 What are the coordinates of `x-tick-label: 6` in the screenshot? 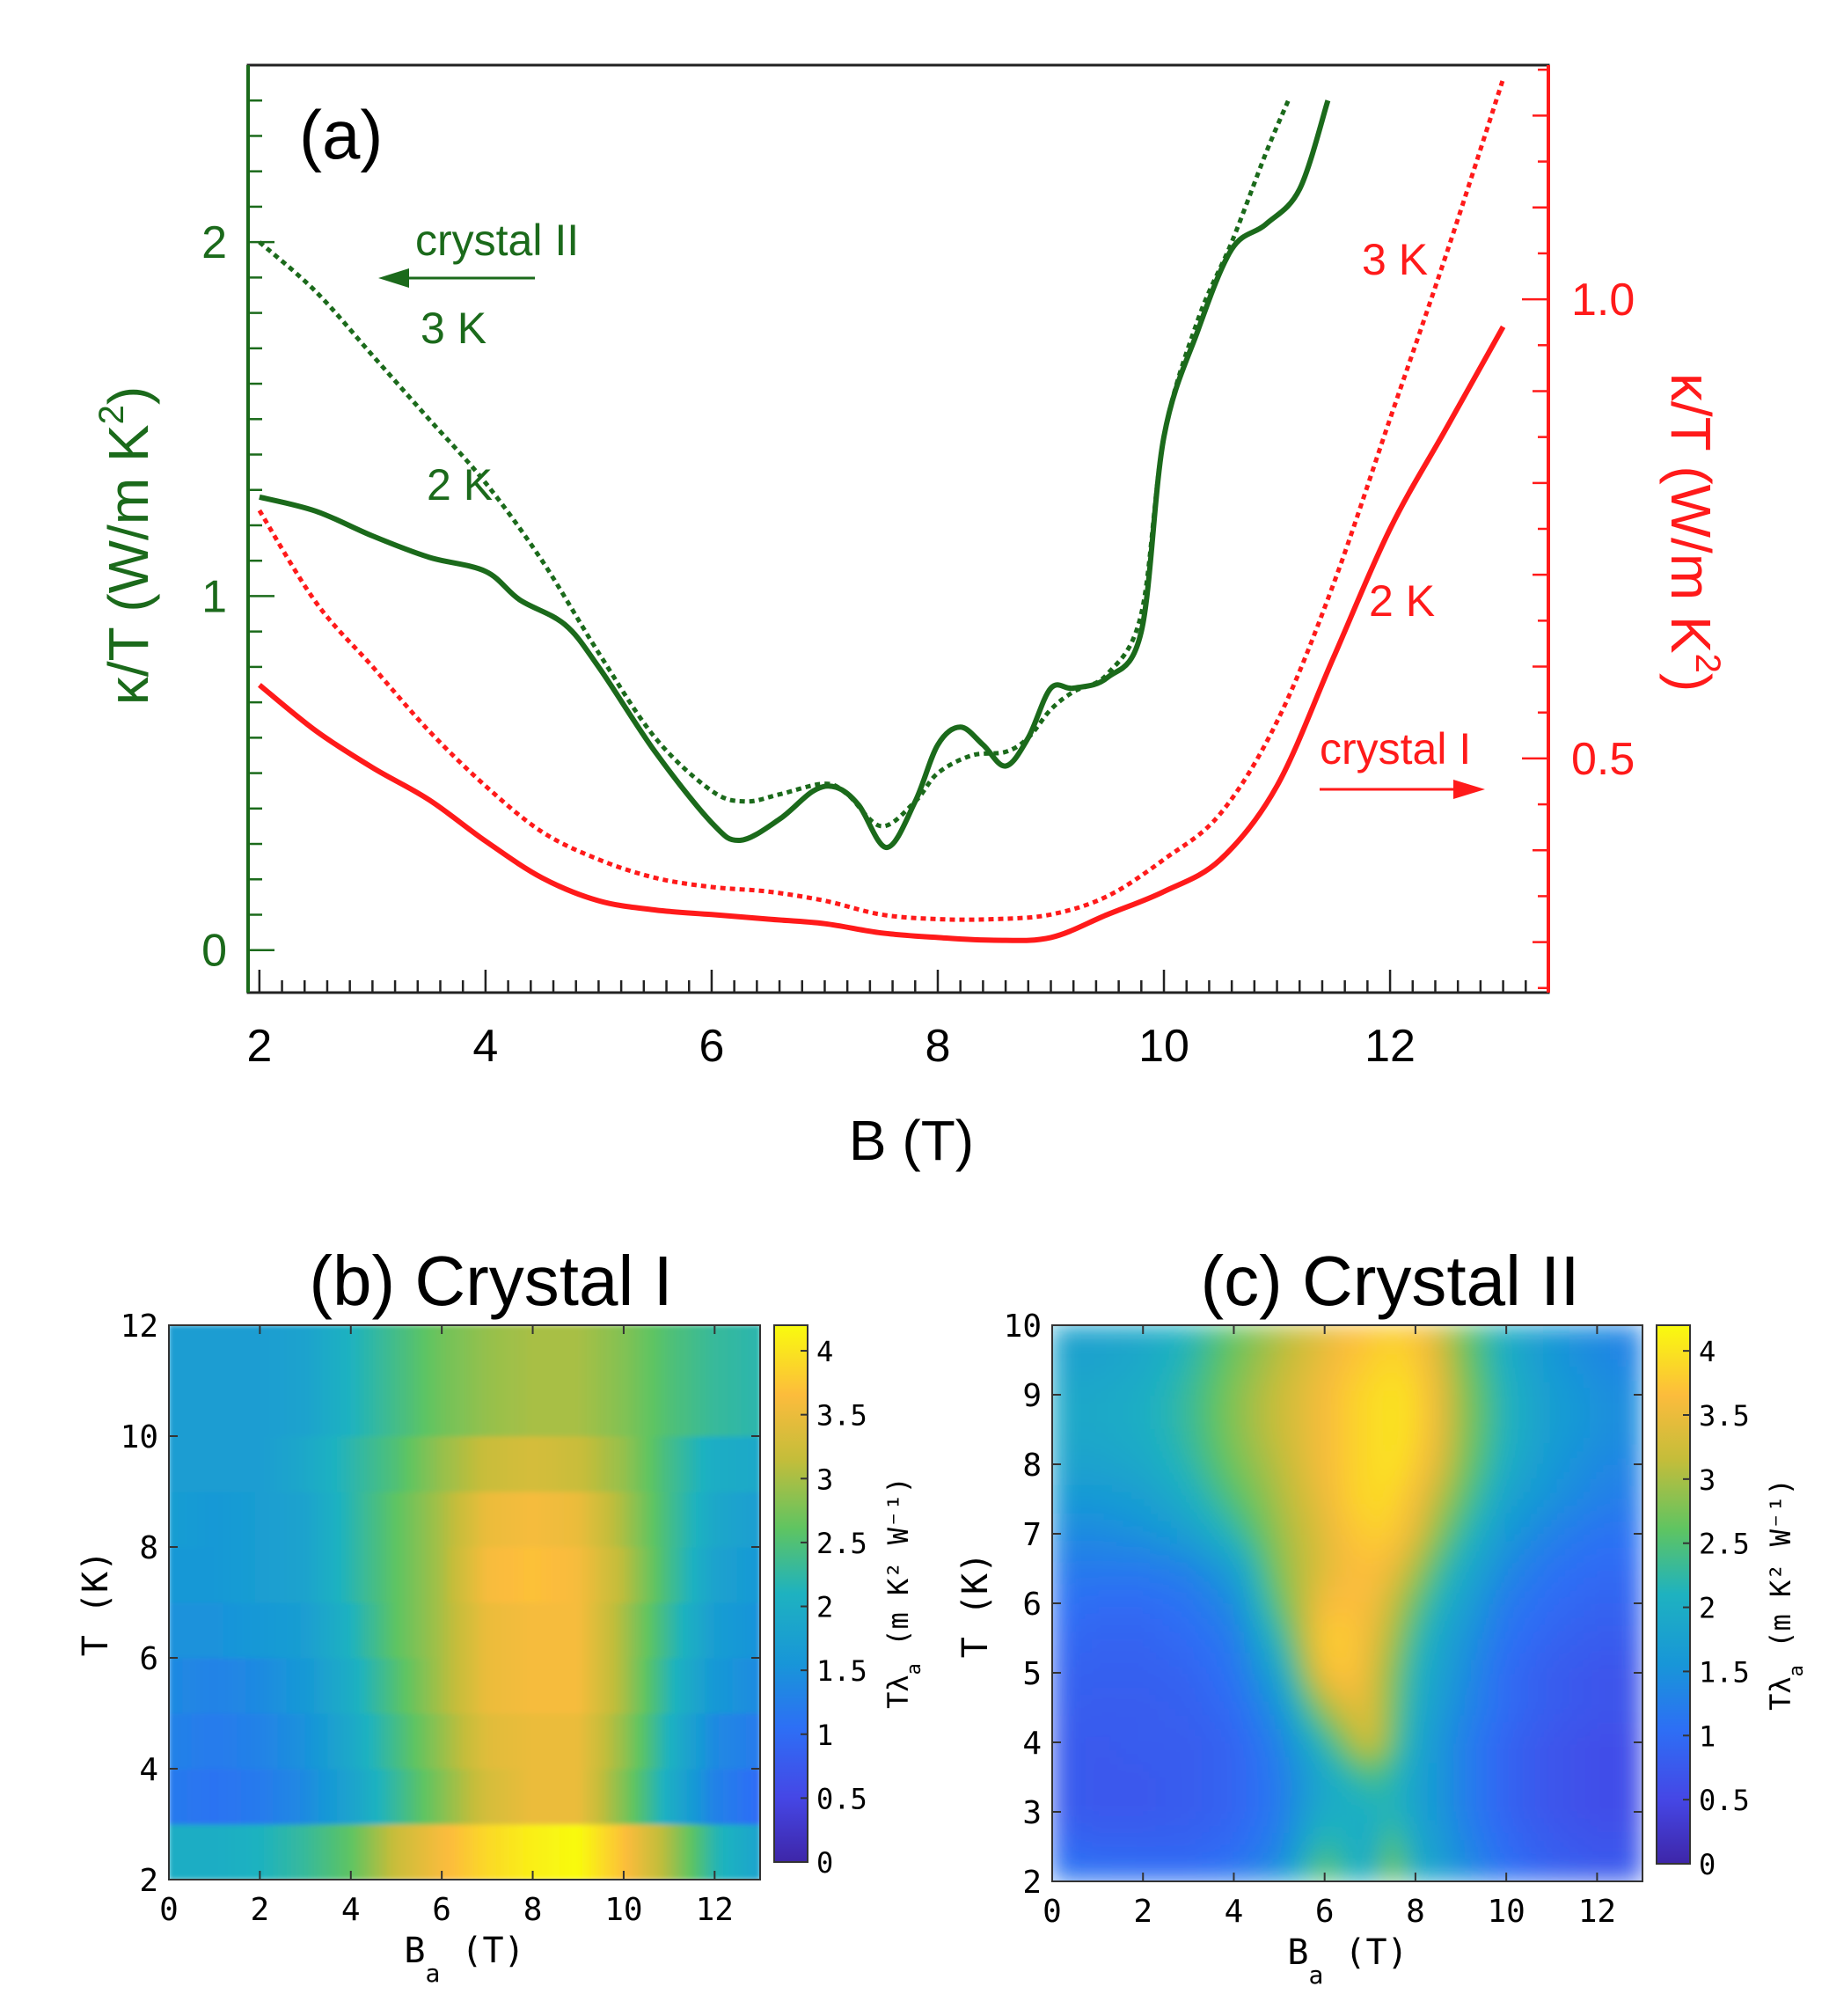 It's located at (441, 1910).